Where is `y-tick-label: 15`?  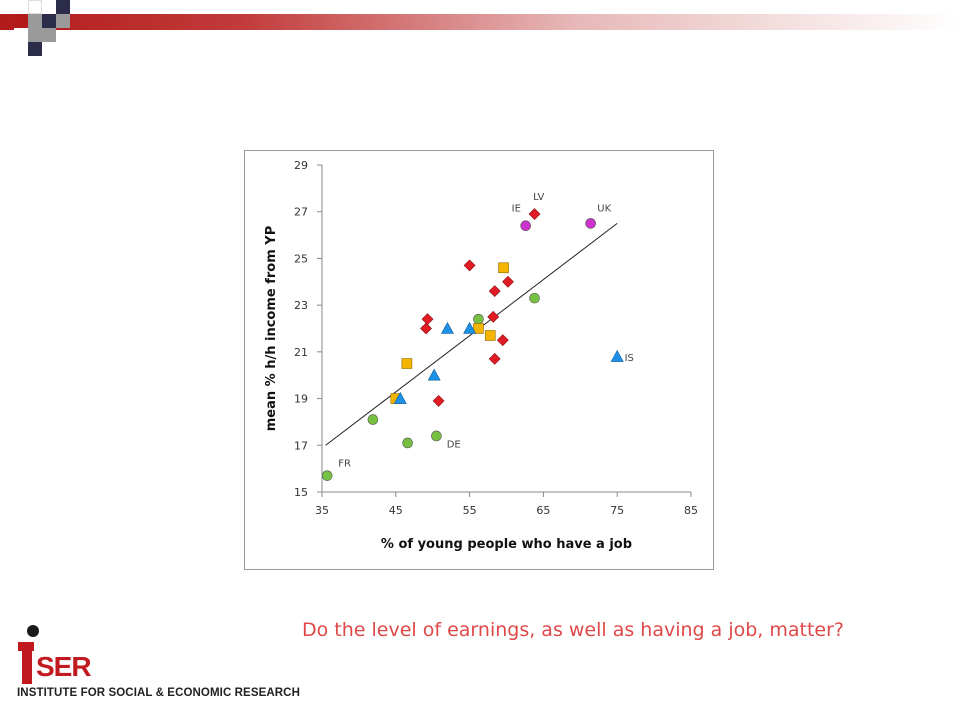
y-tick-label: 15 is located at coordinates (301, 492).